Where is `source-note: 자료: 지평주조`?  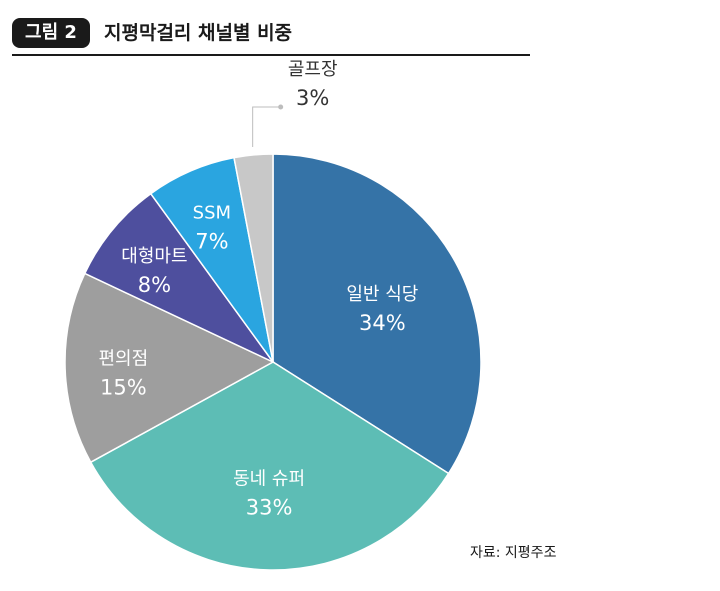
source-note: 자료: 지평주조 is located at coordinates (513, 553).